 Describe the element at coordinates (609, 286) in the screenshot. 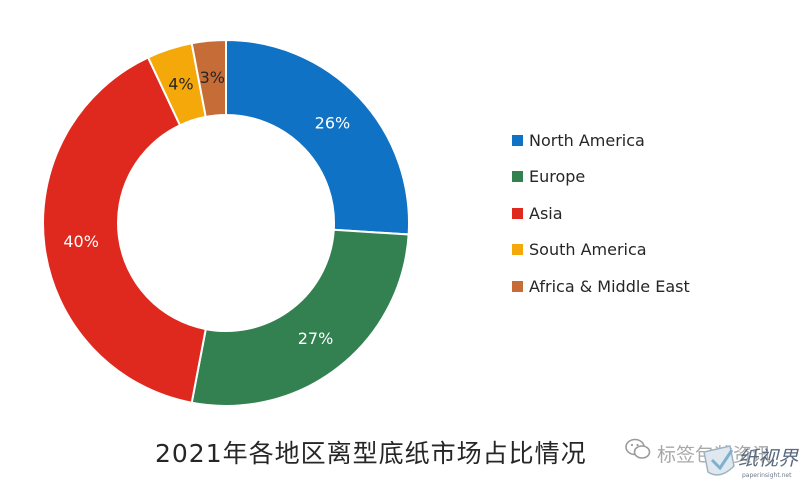

I see `legend-label: Africa & Middle East` at that location.